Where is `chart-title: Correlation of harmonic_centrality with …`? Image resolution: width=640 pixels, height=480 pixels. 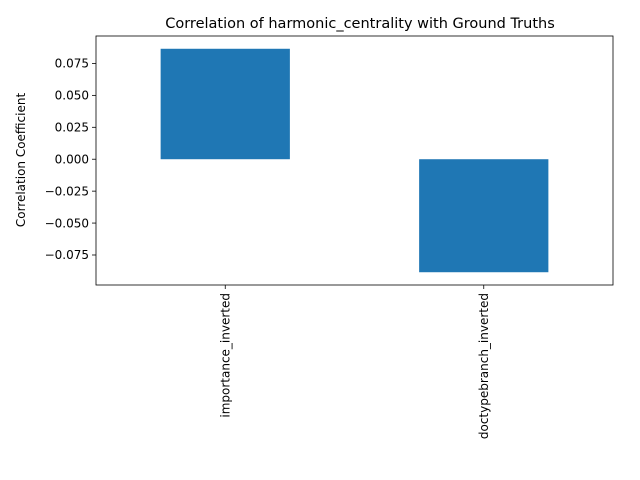 chart-title: Correlation of harmonic_centrality with … is located at coordinates (360, 24).